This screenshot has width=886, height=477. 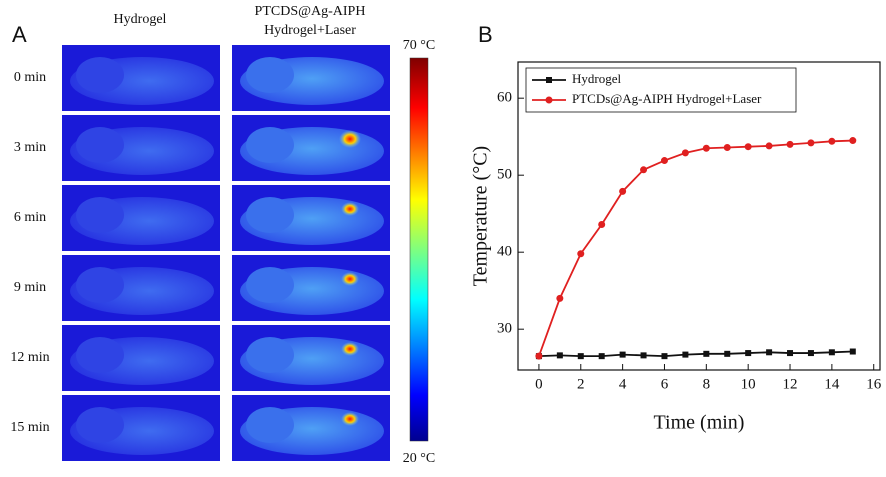 I want to click on panel-label: B, so click(x=485, y=34).